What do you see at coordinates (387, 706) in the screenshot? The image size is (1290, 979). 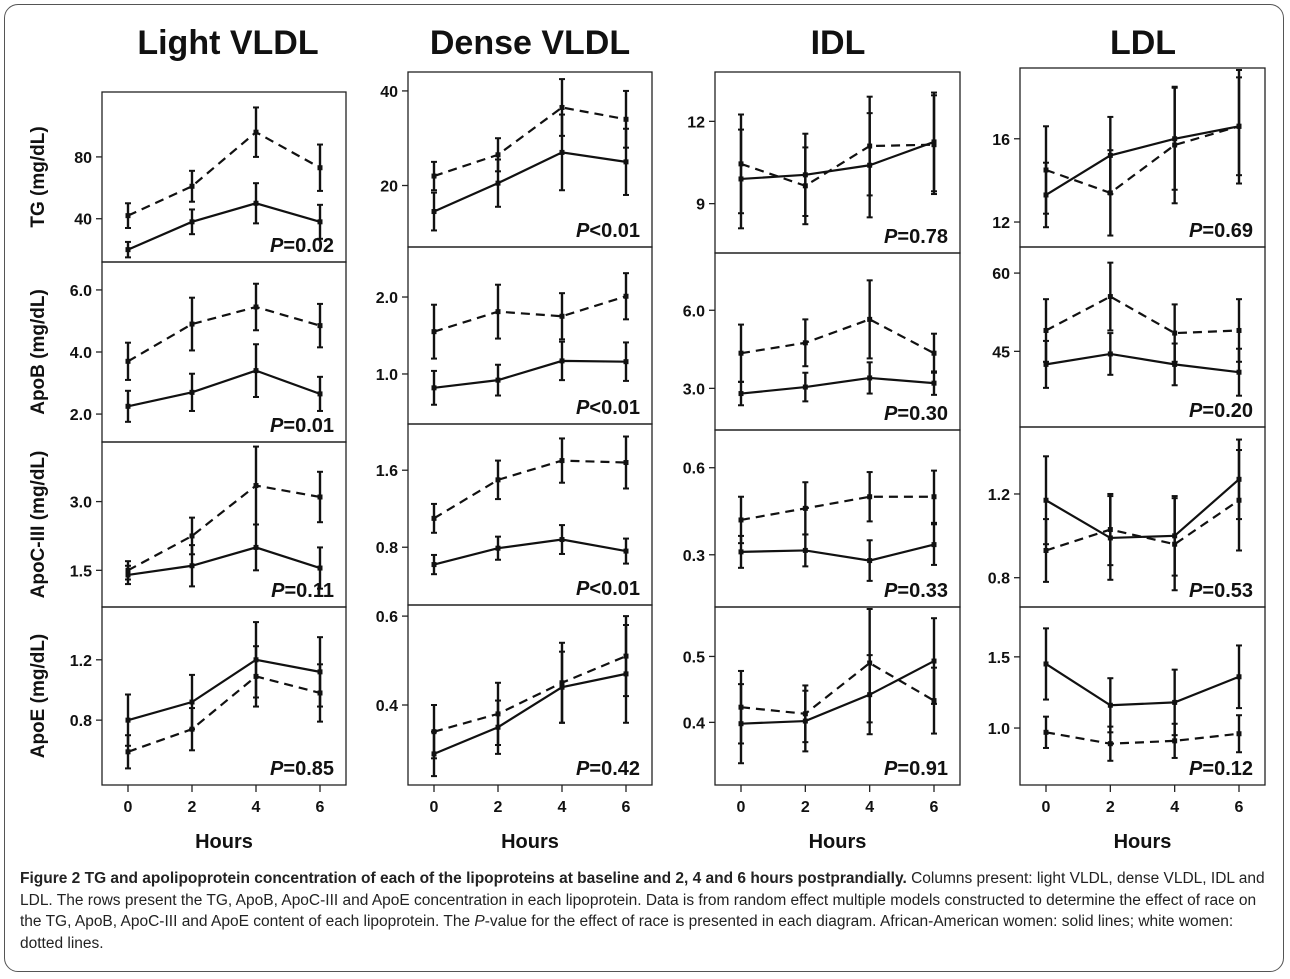 I see `y-tick-label: 0.4` at bounding box center [387, 706].